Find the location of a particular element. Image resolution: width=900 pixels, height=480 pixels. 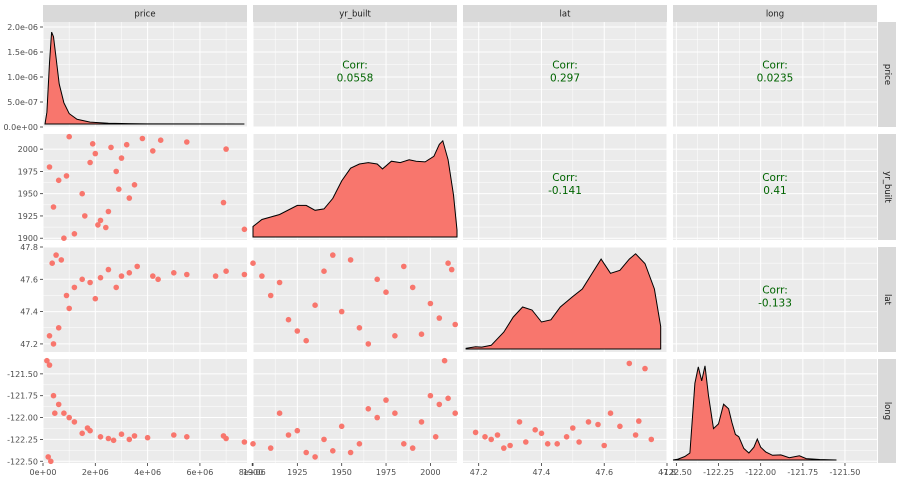

y-tick-label-price: 1.0e-06 is located at coordinates (22, 77).